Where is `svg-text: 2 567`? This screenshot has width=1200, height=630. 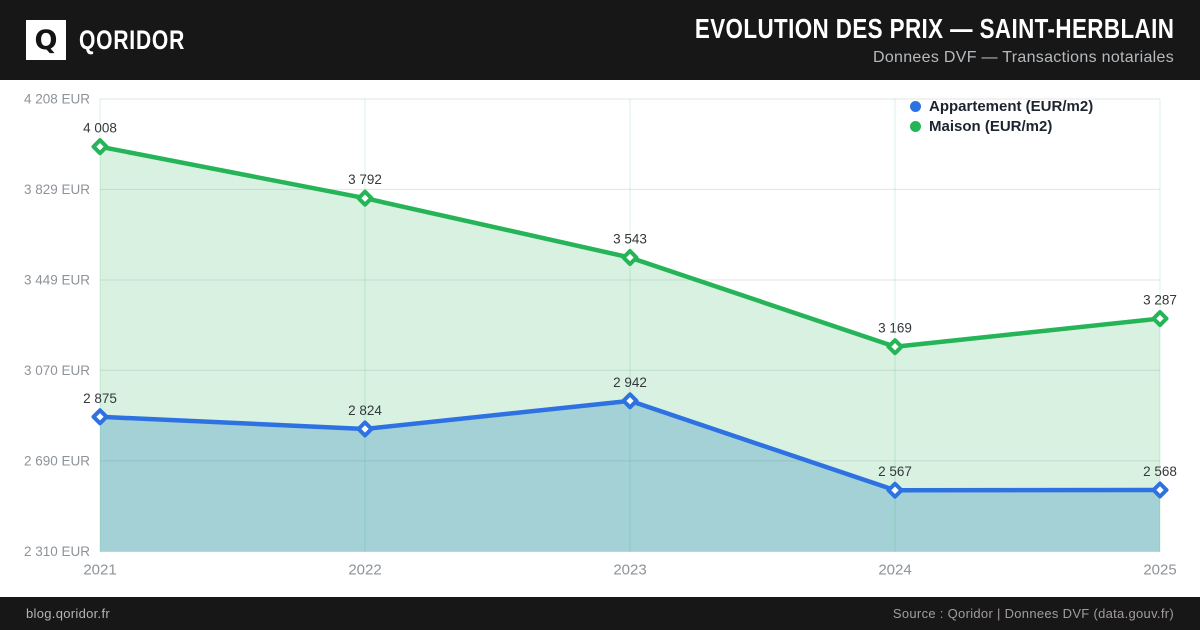 svg-text: 2 567 is located at coordinates (895, 471).